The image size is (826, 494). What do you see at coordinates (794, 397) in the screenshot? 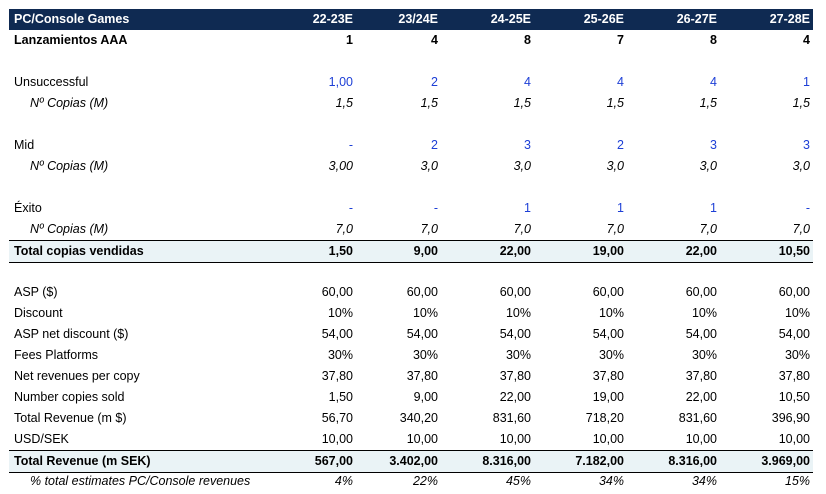
I see `cell-value: 10,50` at bounding box center [794, 397].